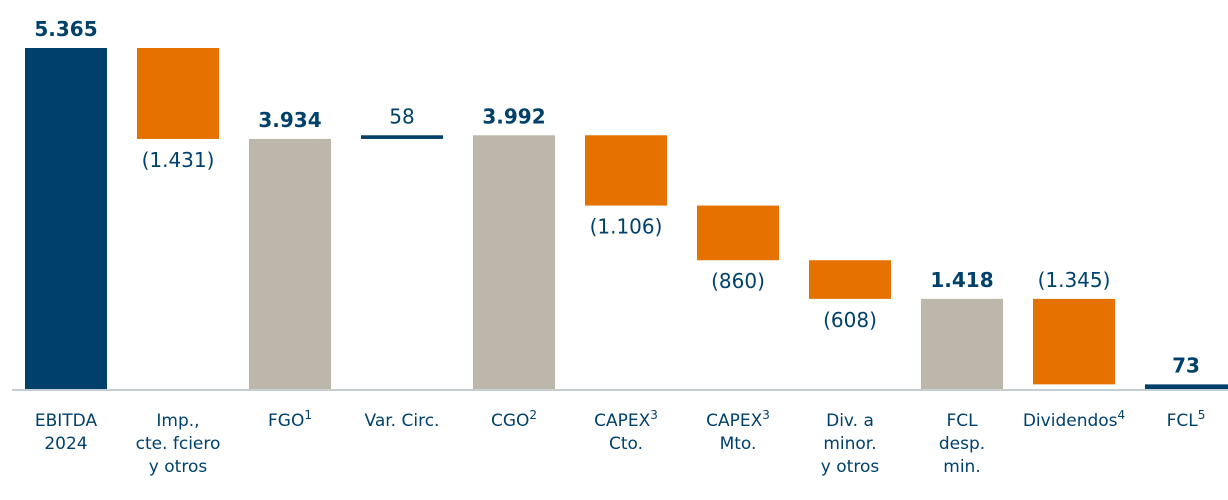  I want to click on category-line: 2024, so click(65, 444).